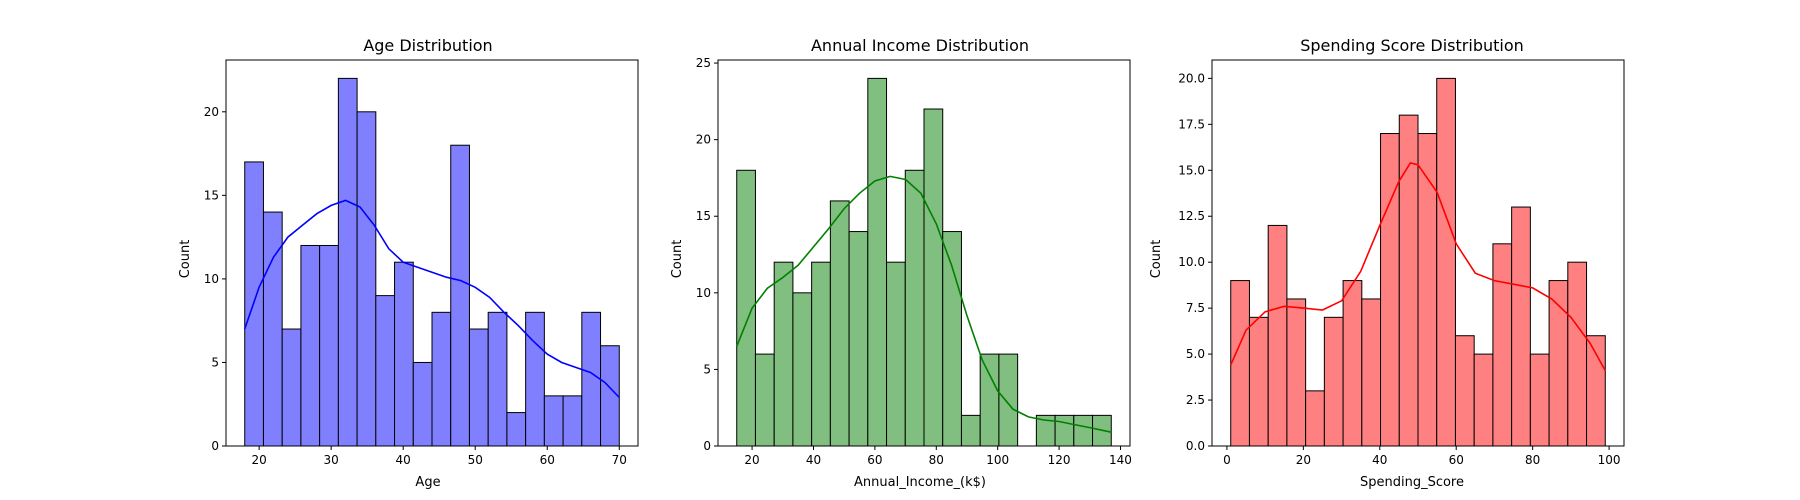 The height and width of the screenshot is (500, 1800). What do you see at coordinates (1191, 262) in the screenshot?
I see `y-tick-label: 10.0` at bounding box center [1191, 262].